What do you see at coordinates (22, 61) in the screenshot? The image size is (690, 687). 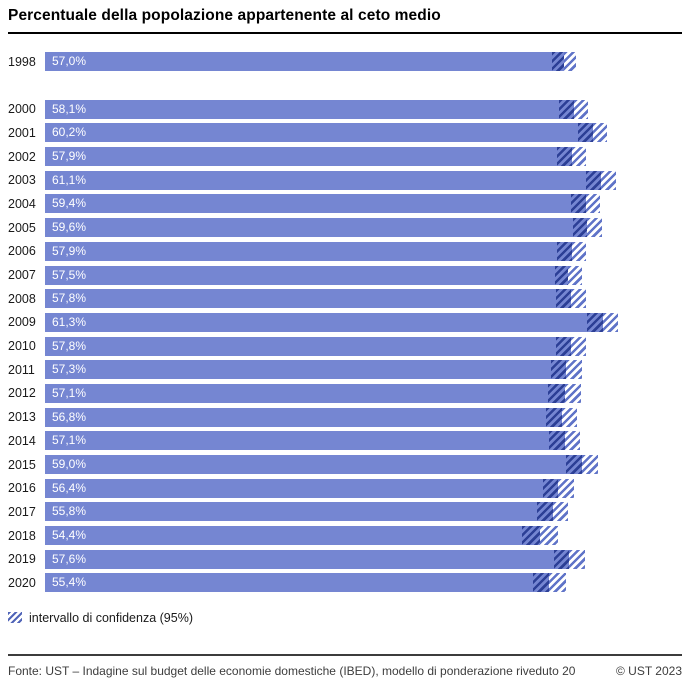 I see `year-label: 1998` at bounding box center [22, 61].